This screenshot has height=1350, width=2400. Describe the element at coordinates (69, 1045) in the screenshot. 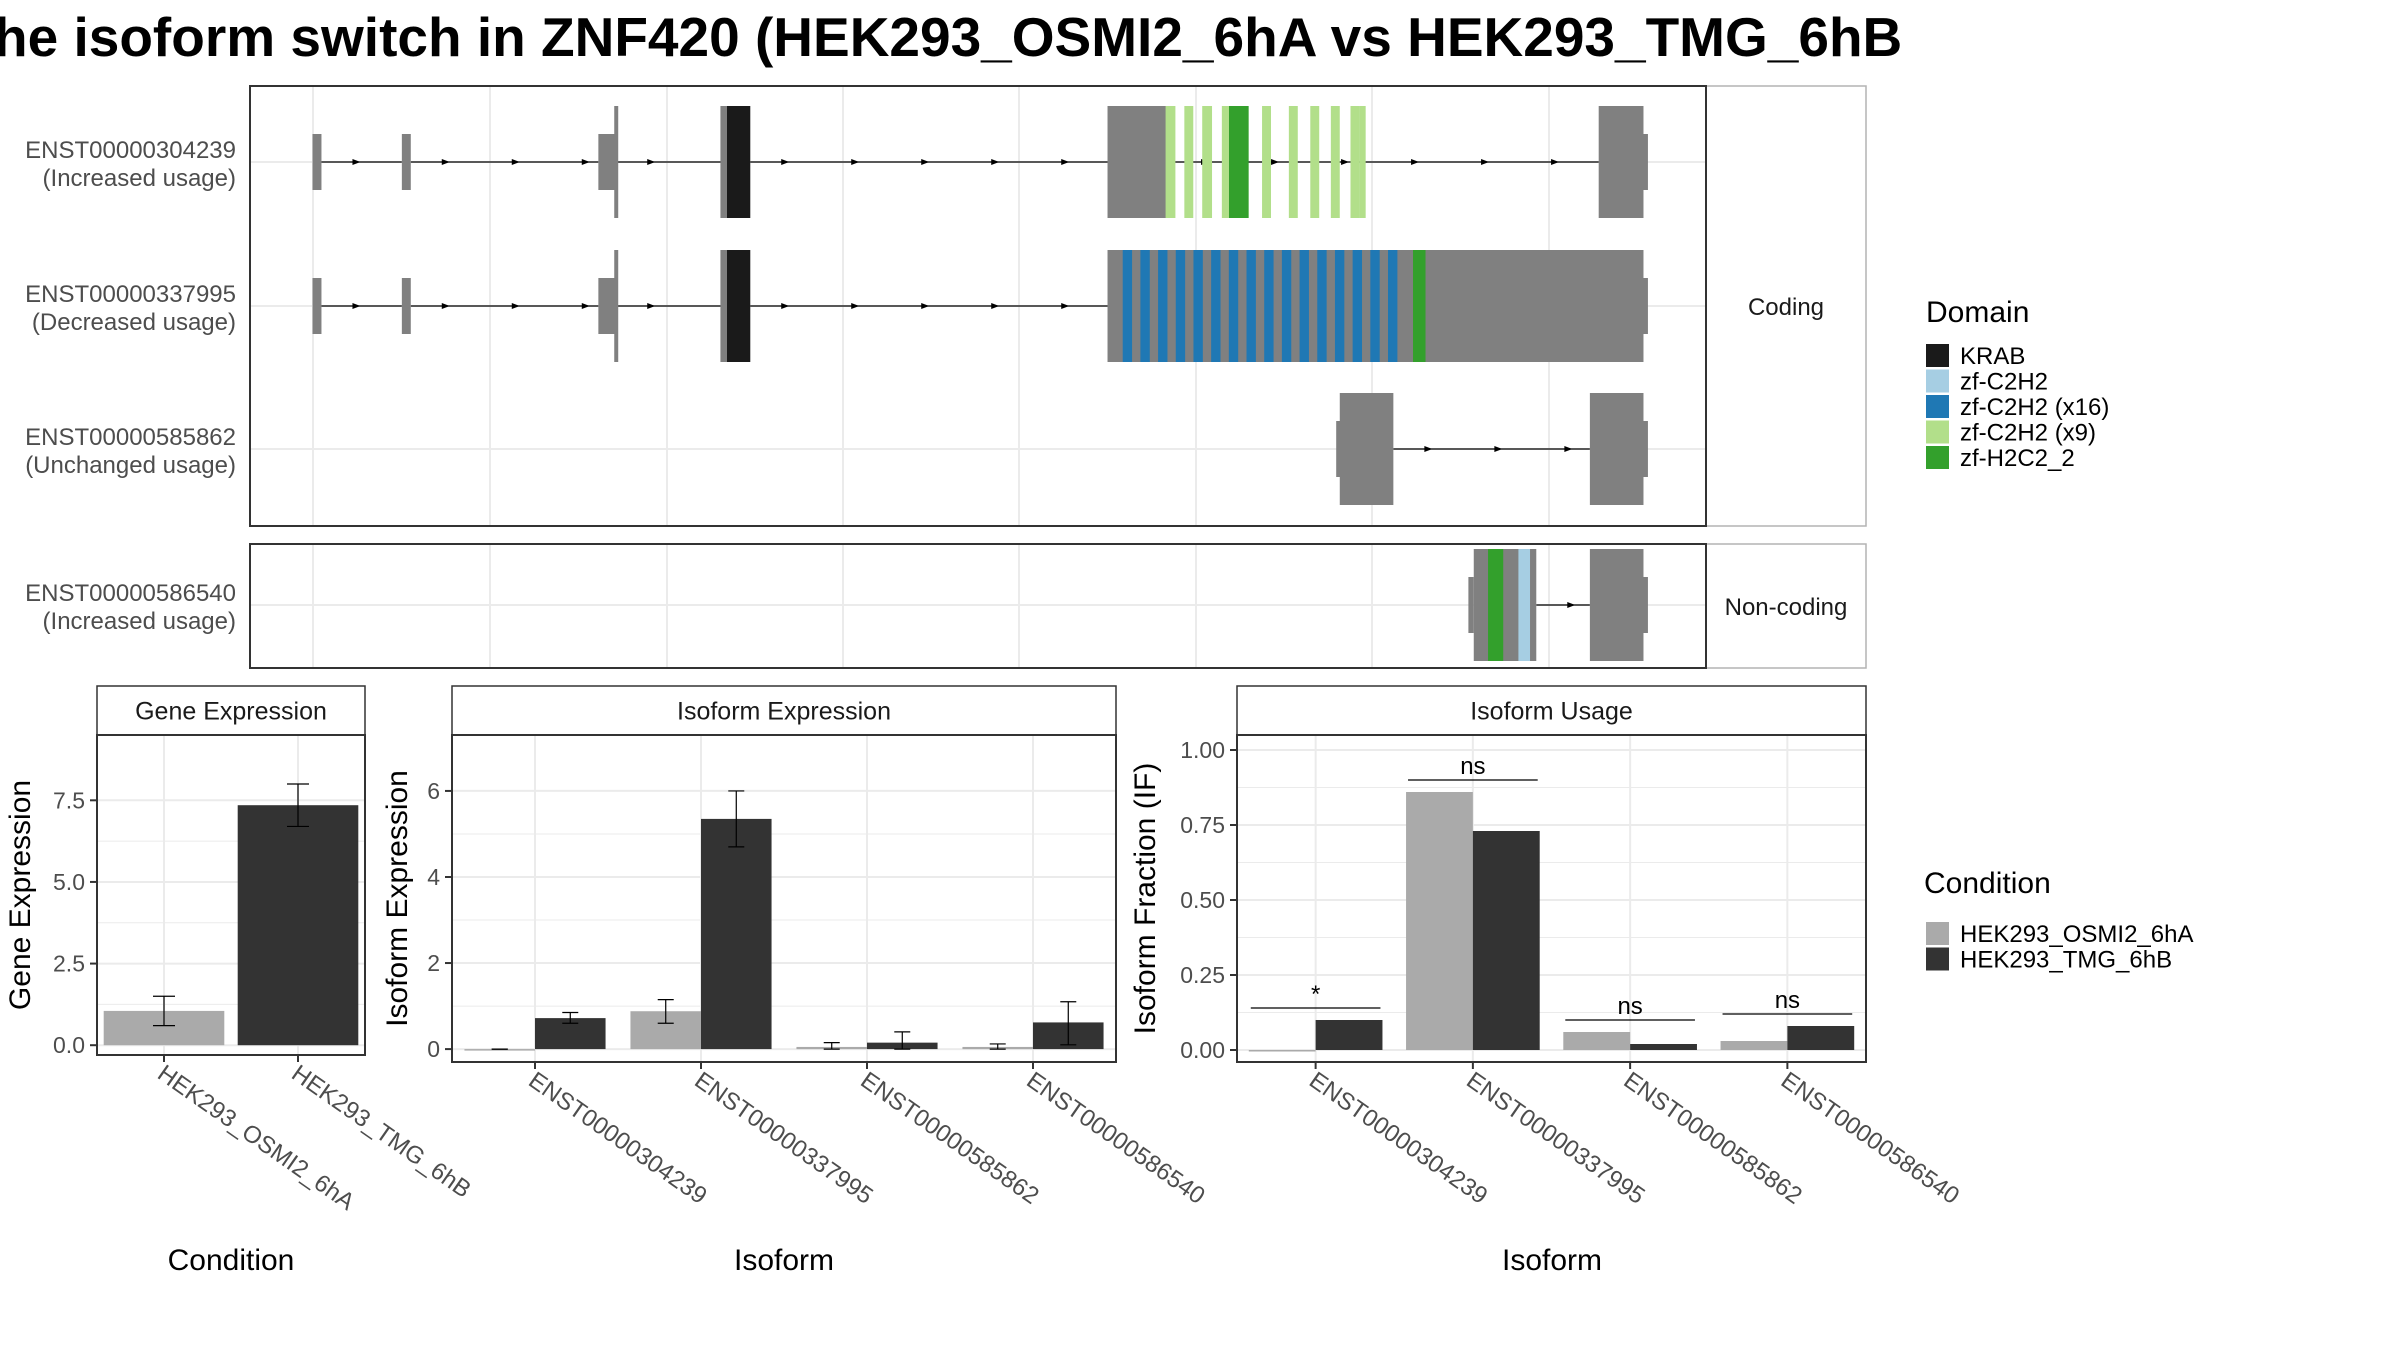

I see `y-tick-label: 0.0` at that location.